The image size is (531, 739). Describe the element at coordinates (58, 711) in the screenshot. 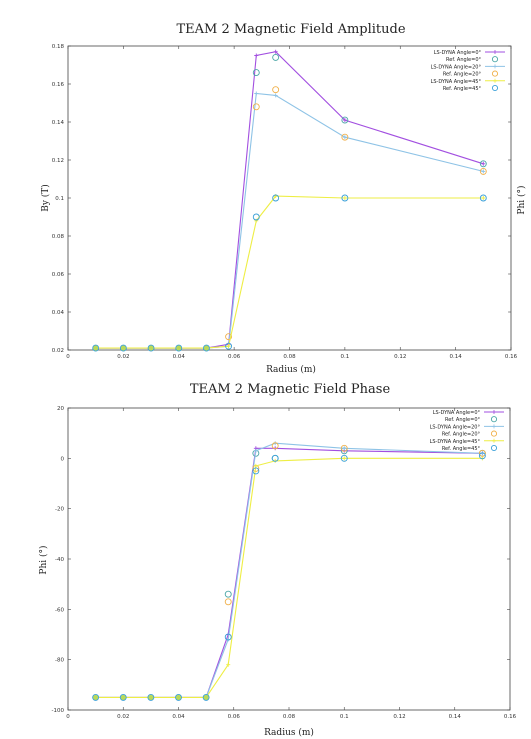

I see `y-tick-label: -100` at that location.